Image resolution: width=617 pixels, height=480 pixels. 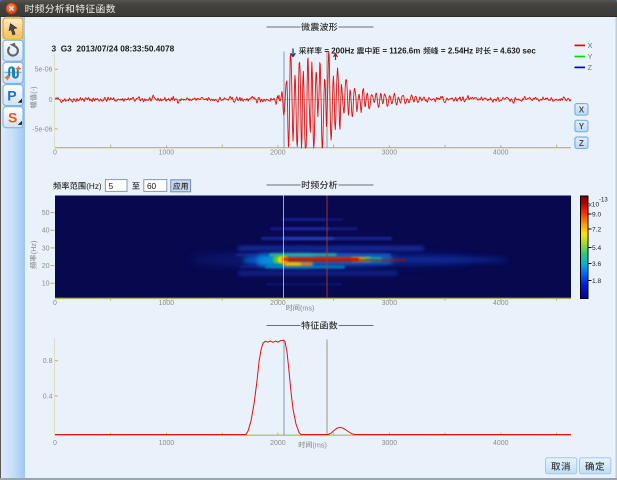 I want to click on svg-text: 0.8, so click(x=48, y=361).